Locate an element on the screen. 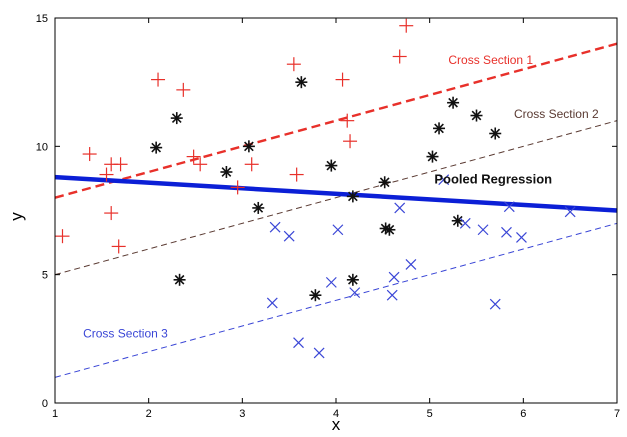 The image size is (627, 437). cross-section-3-annotation: Cross Section 3 is located at coordinates (125, 334).